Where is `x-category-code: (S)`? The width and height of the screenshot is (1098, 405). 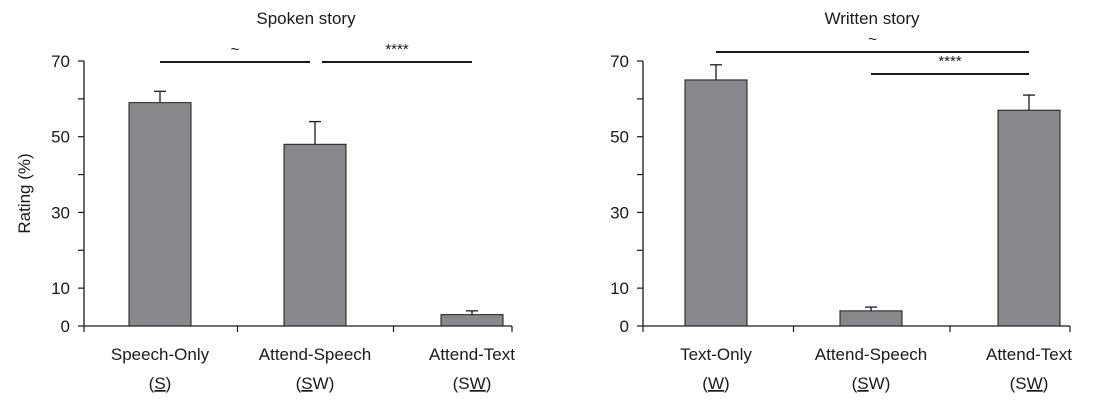
x-category-code: (S) is located at coordinates (160, 383).